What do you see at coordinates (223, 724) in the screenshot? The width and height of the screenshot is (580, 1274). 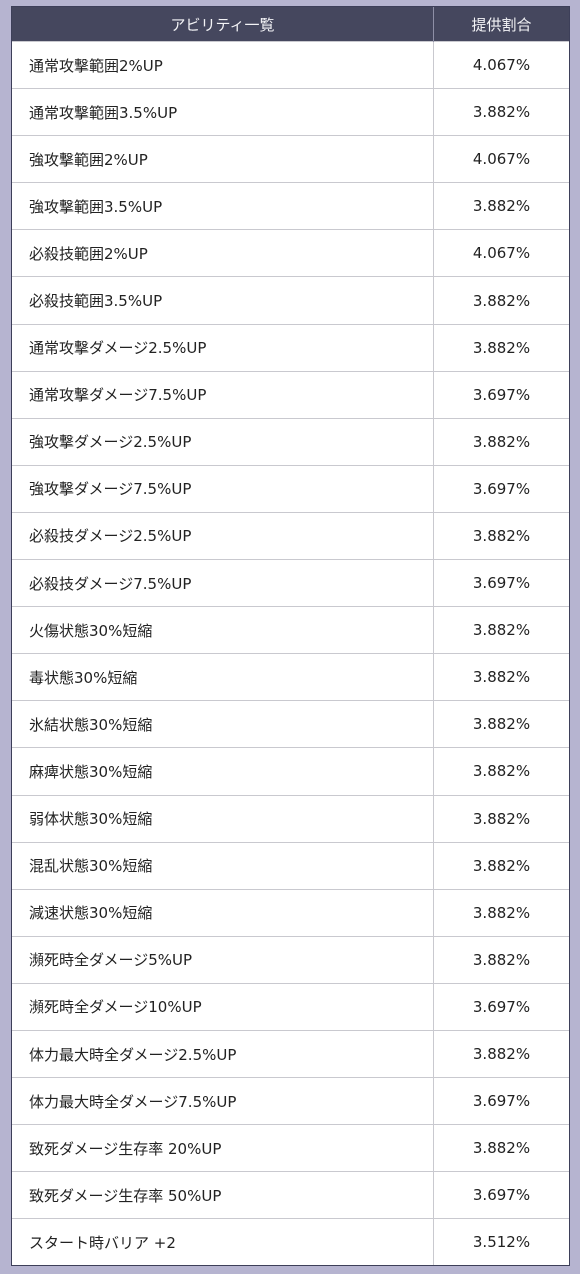 I see `ability-name-cell: 氷結状態30%短縮` at bounding box center [223, 724].